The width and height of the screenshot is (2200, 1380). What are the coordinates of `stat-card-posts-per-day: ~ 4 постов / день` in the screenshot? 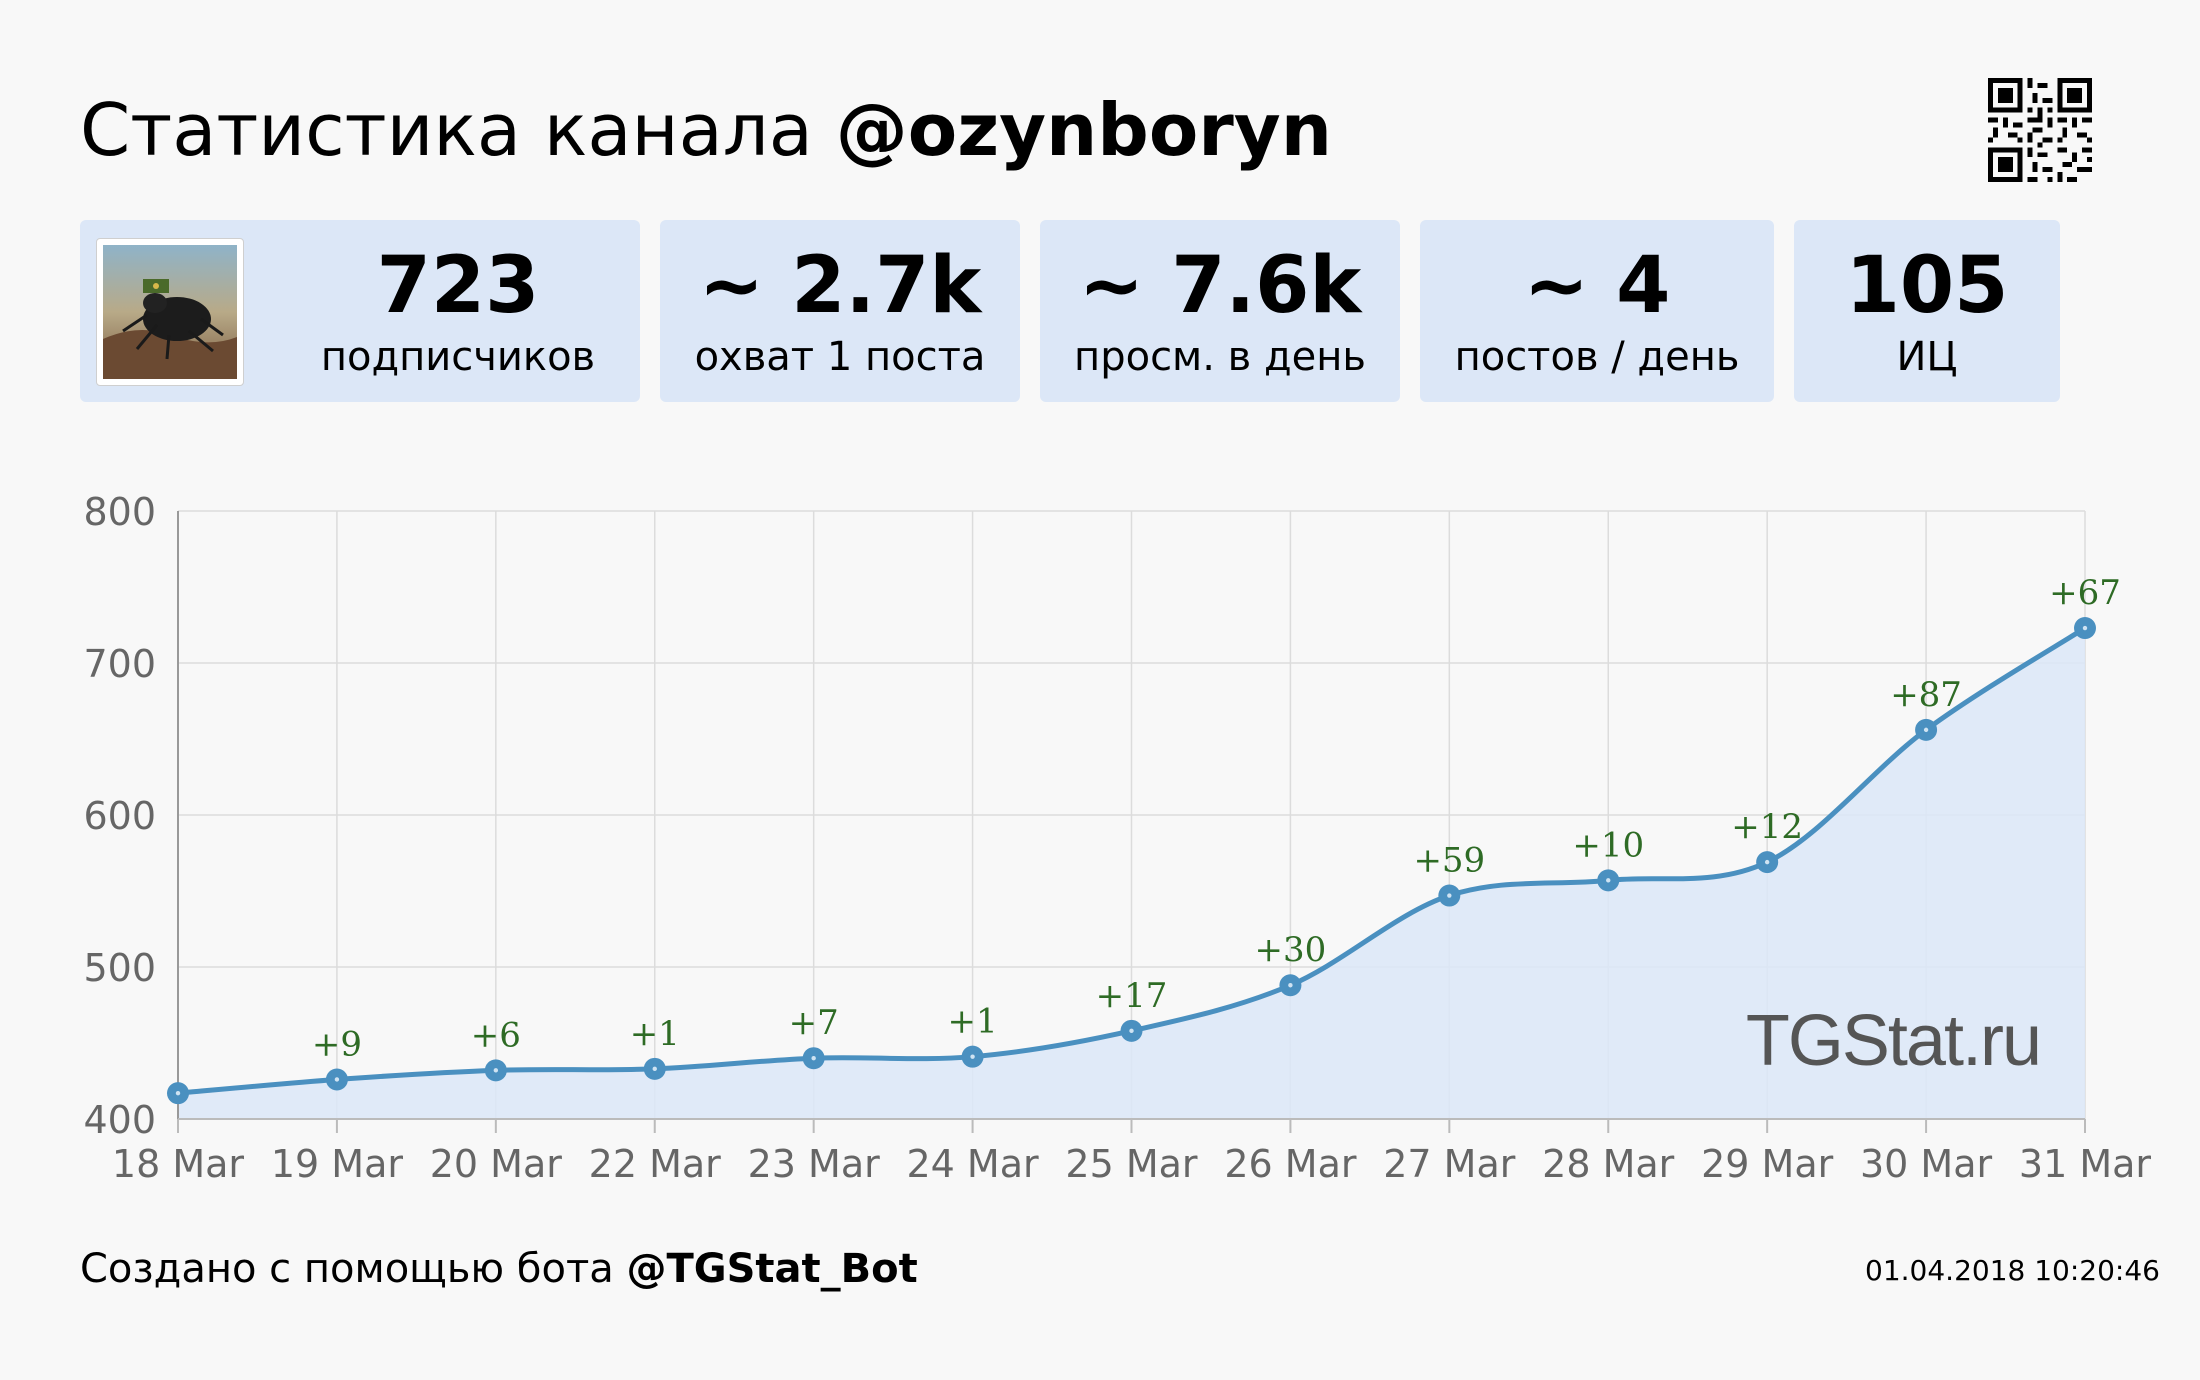 It's located at (1597, 311).